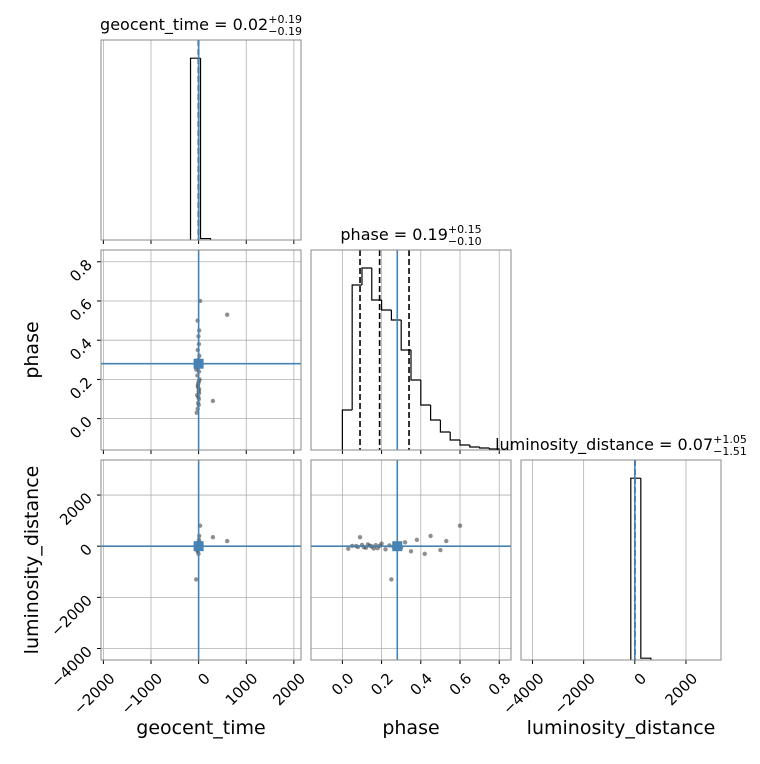  What do you see at coordinates (382, 685) in the screenshot?
I see `x-tick-label: 0.2` at bounding box center [382, 685].